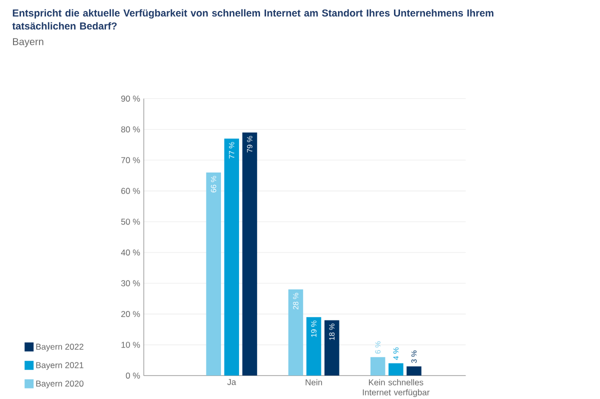  What do you see at coordinates (396, 388) in the screenshot?
I see `x-tick-label: Kein schnelles Internet verfügbar` at bounding box center [396, 388].